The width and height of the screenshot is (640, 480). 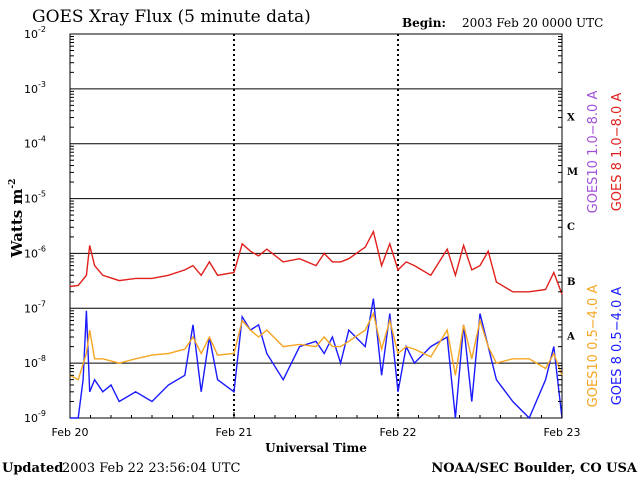 I want to click on y-tick-label: 10⁻², so click(x=35, y=33).